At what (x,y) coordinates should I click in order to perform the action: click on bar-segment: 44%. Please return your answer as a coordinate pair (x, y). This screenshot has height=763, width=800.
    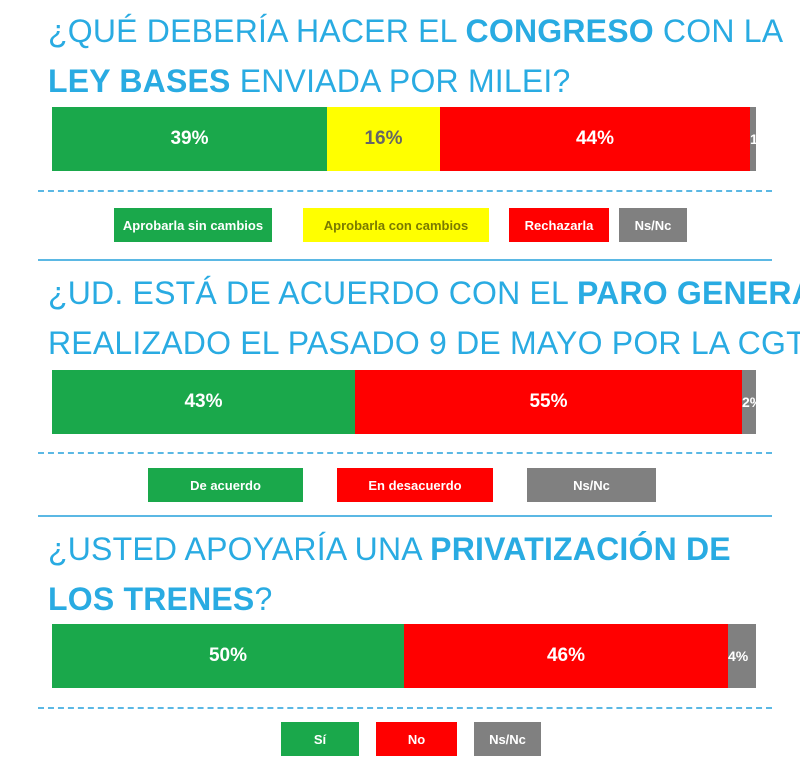
    Looking at the image, I should click on (595, 139).